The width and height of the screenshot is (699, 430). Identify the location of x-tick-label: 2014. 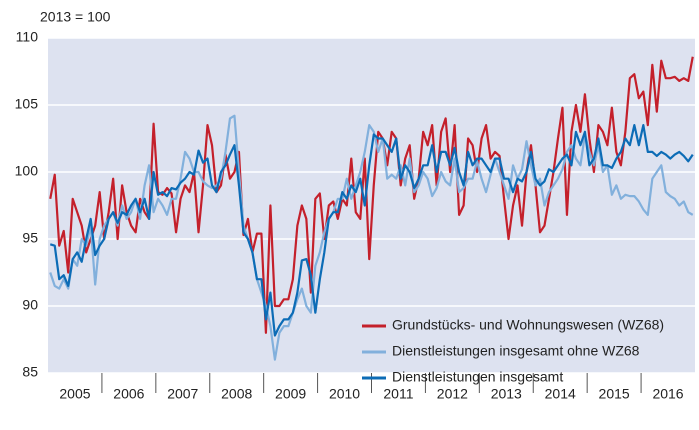
(560, 394).